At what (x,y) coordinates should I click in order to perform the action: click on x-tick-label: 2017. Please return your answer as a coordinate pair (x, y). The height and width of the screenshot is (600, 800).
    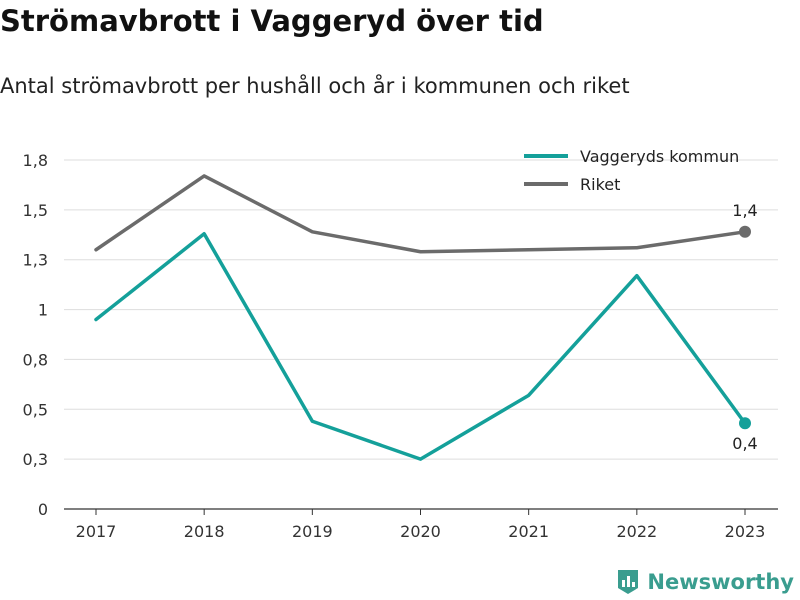
    Looking at the image, I should click on (96, 531).